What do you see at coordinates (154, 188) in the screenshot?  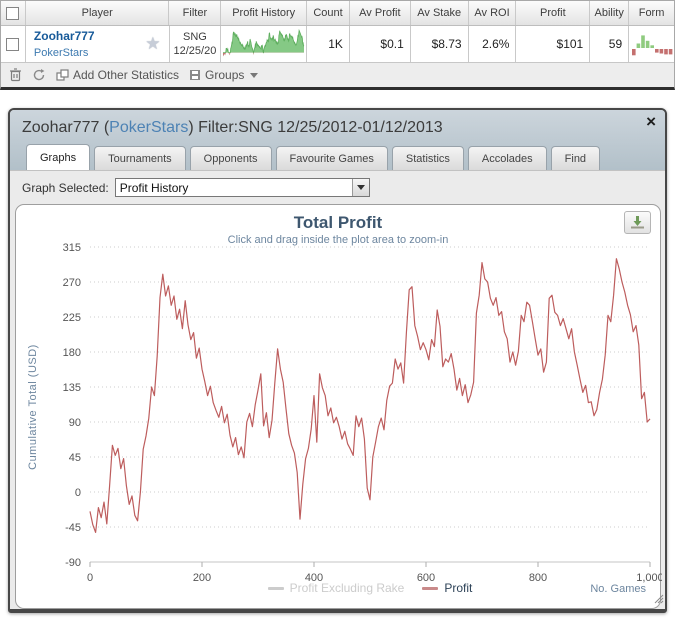 I see `graph-selected-value: Profit History` at bounding box center [154, 188].